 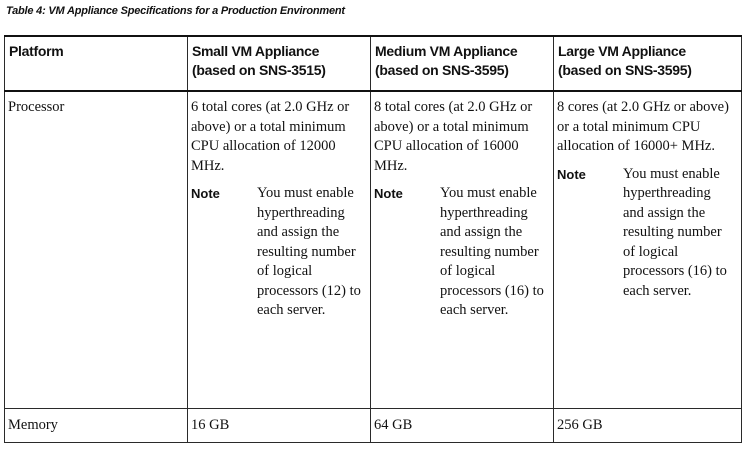 I want to click on memory-small-value: 16 GB, so click(x=210, y=425).